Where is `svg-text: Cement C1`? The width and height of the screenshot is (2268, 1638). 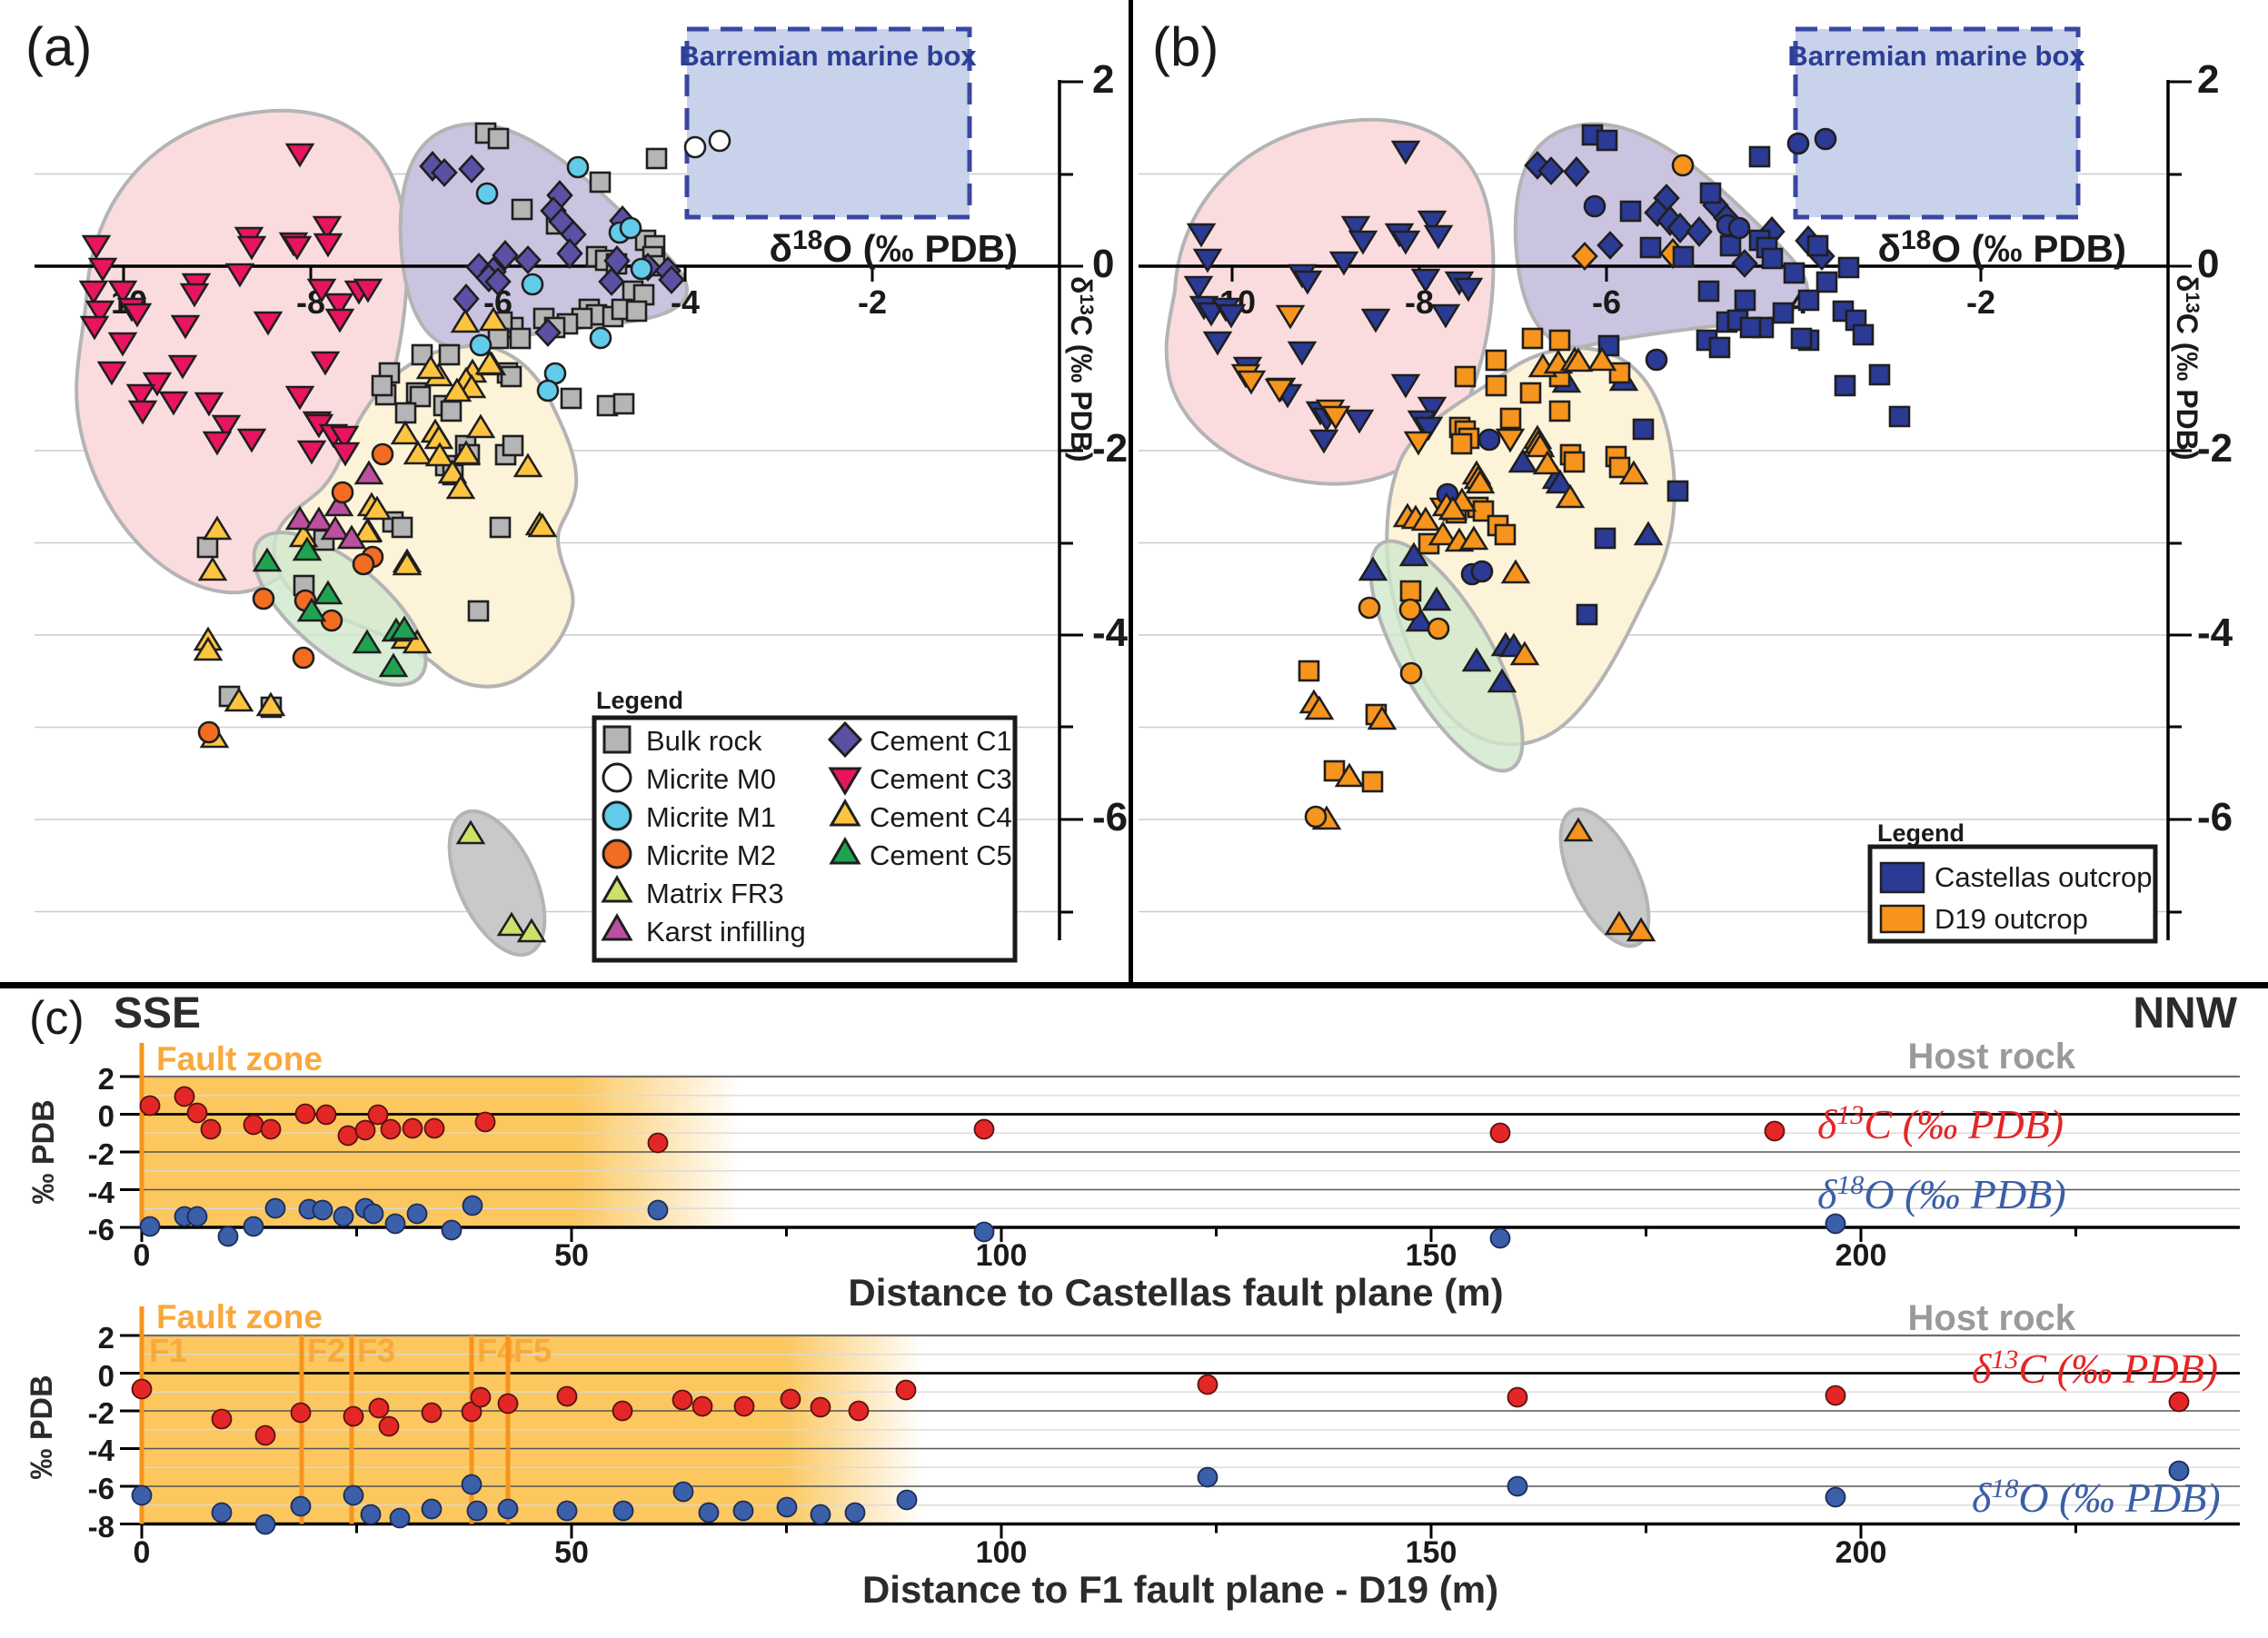 svg-text: Cement C1 is located at coordinates (941, 741).